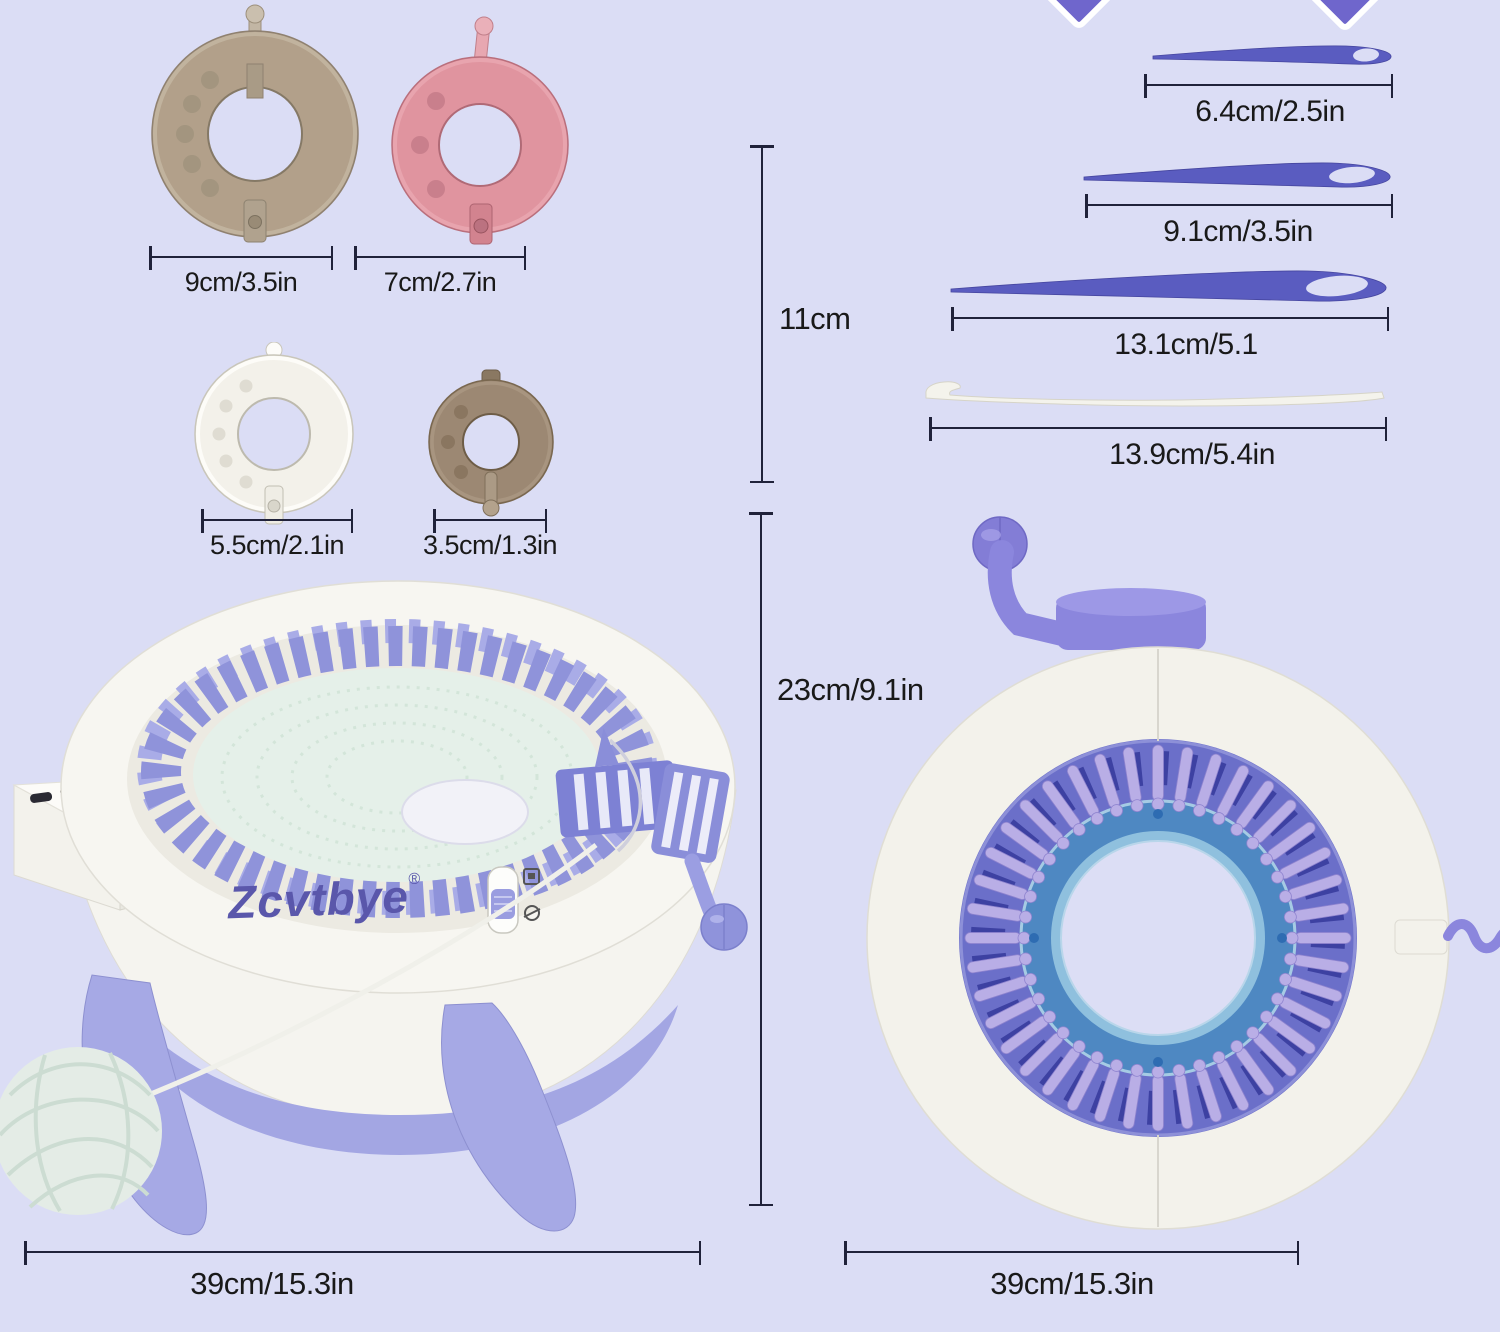  Describe the element at coordinates (81, 1131) in the screenshot. I see `yarn-ball` at that location.